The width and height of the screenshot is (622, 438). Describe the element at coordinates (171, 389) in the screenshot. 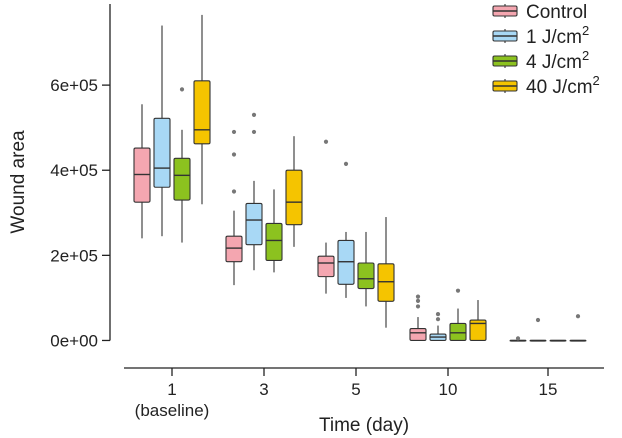

I see `x-tick-label: 1` at that location.